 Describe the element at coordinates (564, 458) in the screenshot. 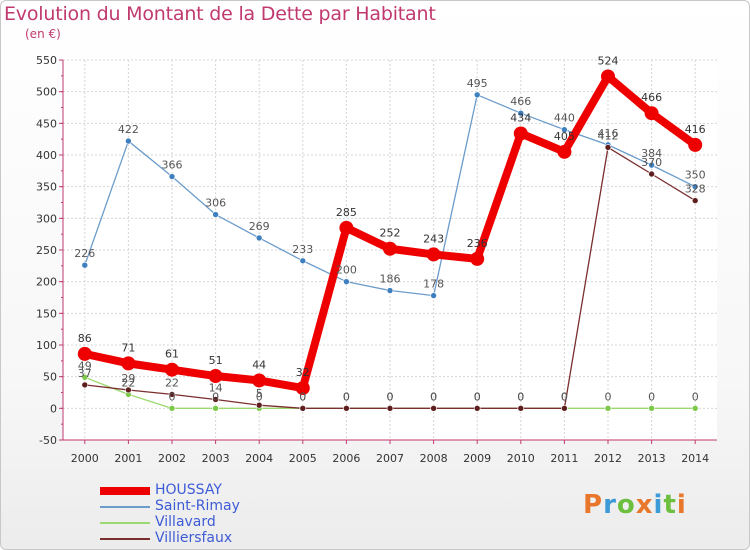

I see `x-tick-label: 2011` at that location.